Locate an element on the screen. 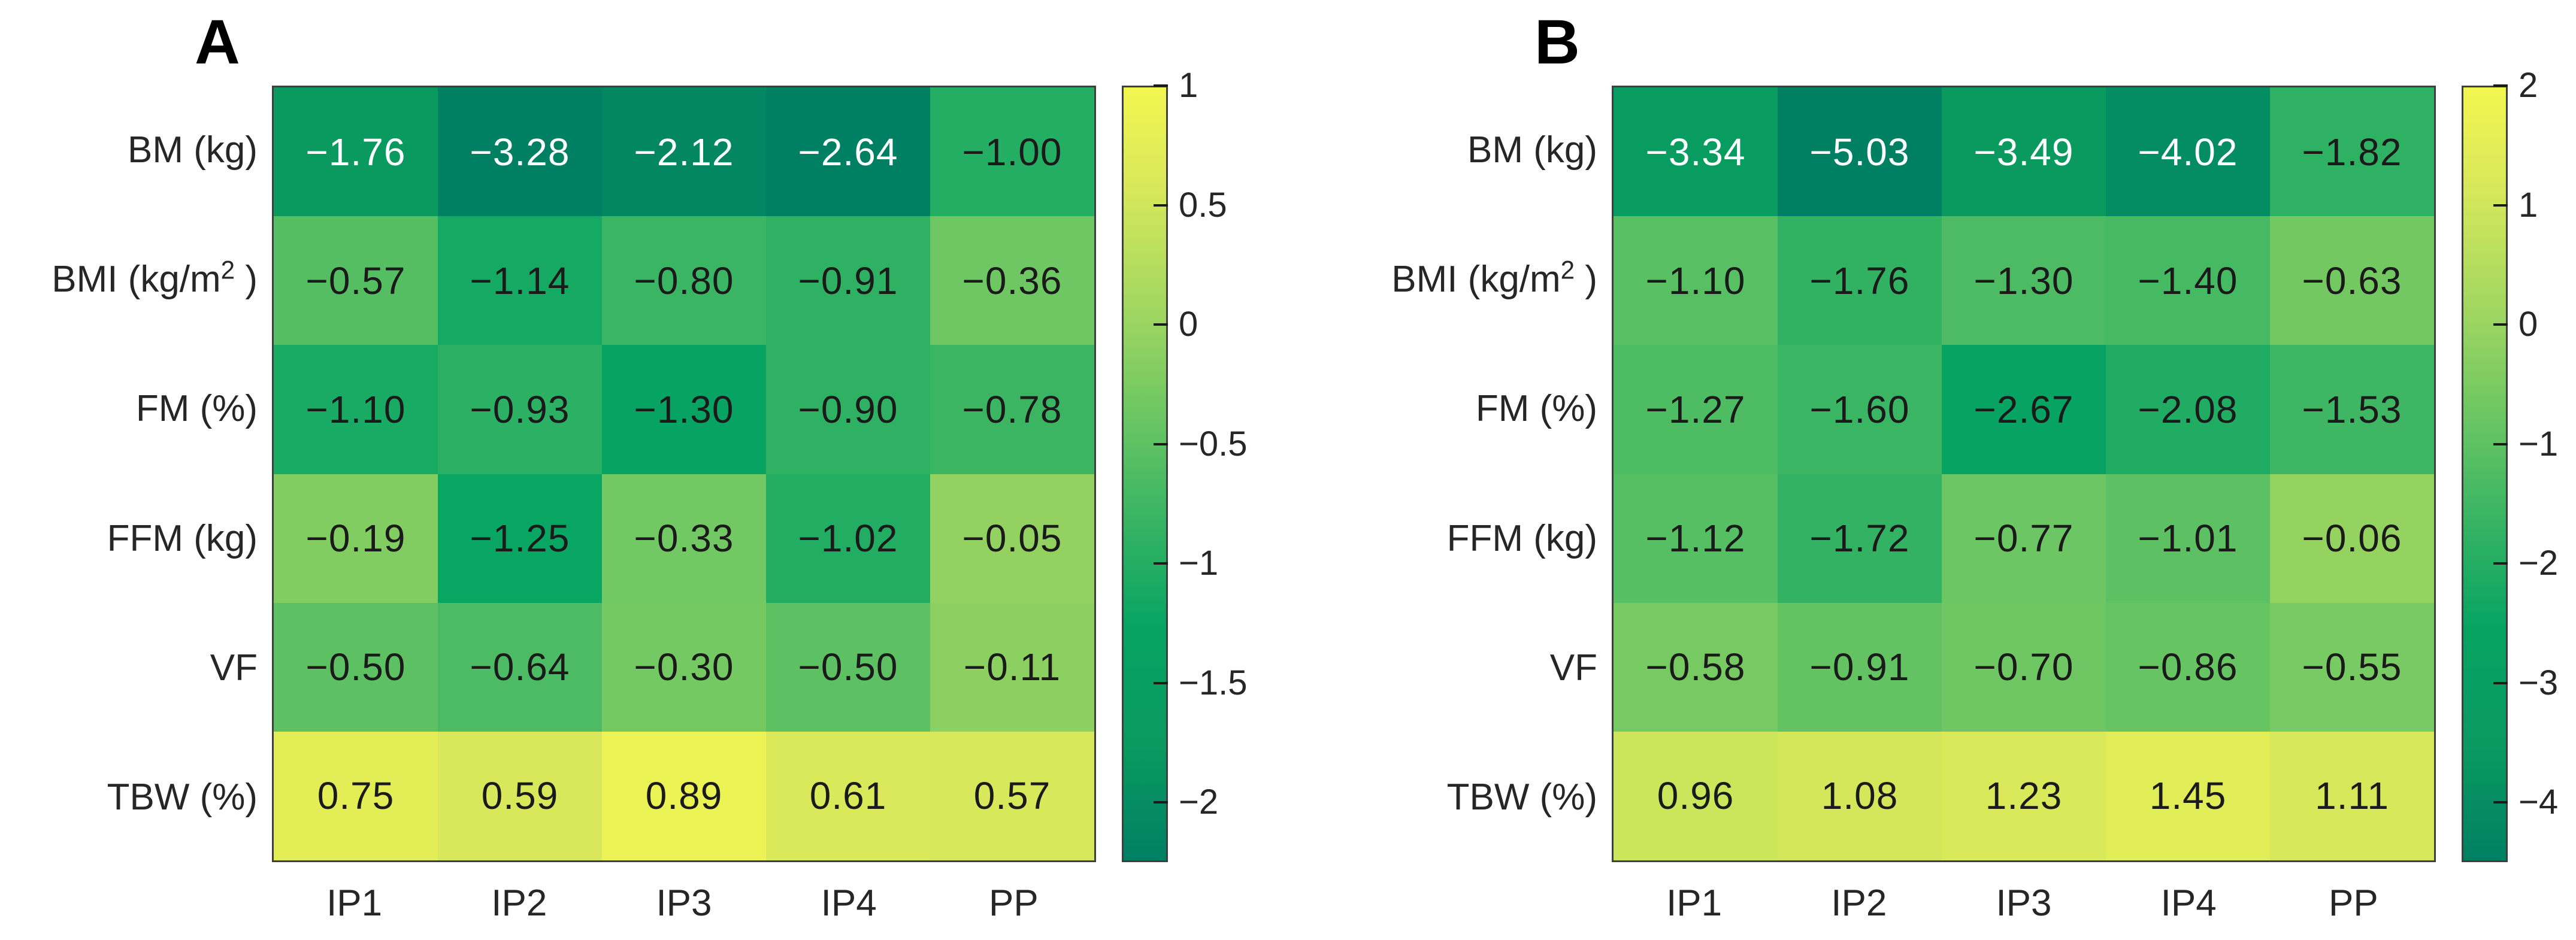 The height and width of the screenshot is (940, 2576). panel-a-title: A is located at coordinates (217, 42).